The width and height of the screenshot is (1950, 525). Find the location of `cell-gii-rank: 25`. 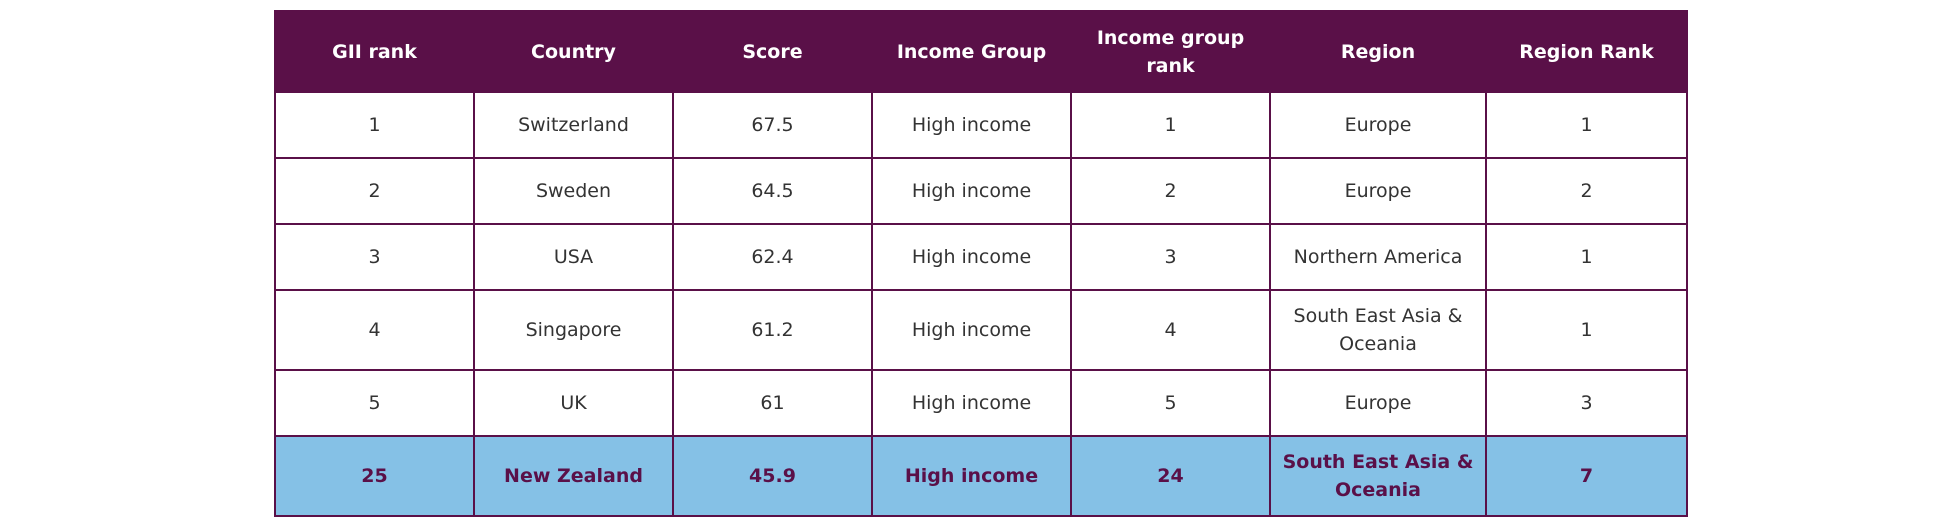

cell-gii-rank: 25 is located at coordinates (374, 476).